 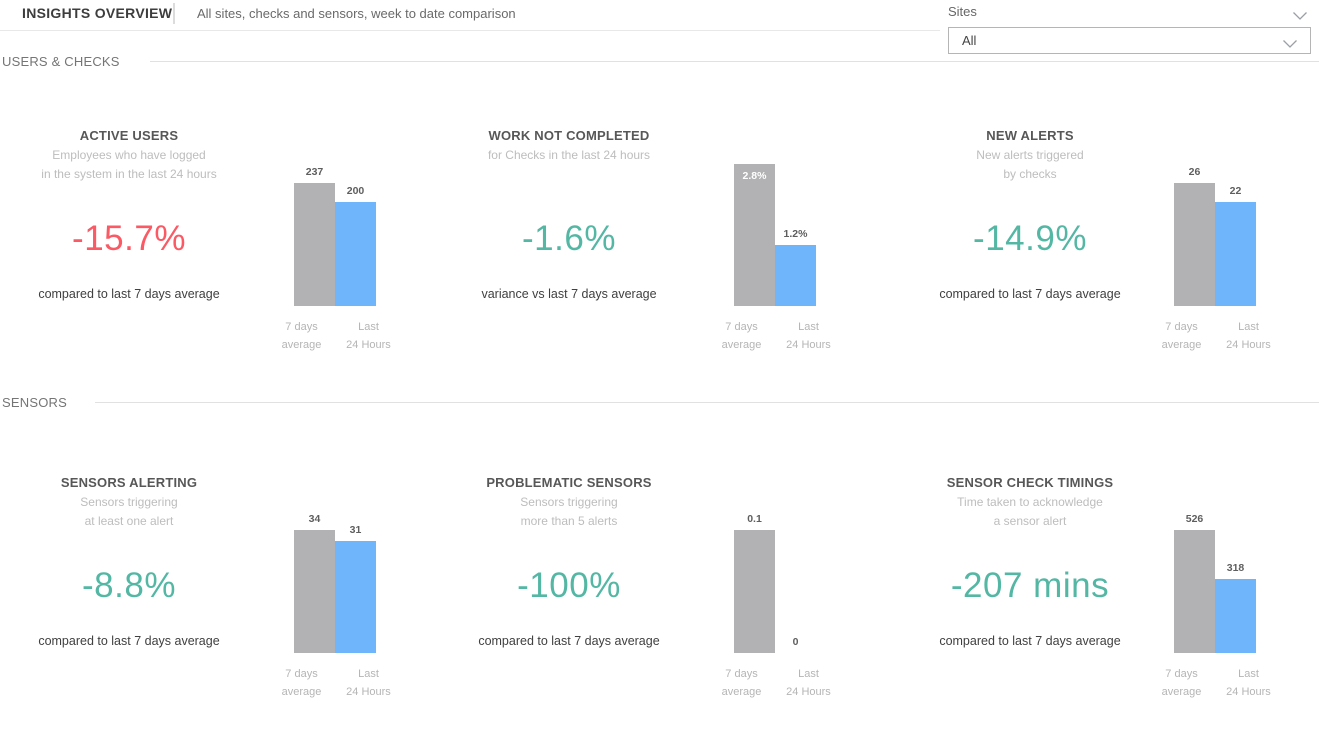 I want to click on card-title: WORK NOT COMPLETED, so click(x=569, y=135).